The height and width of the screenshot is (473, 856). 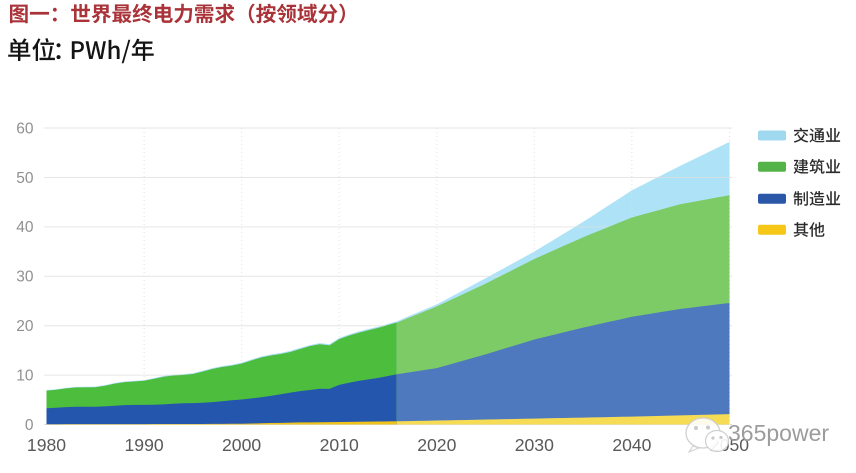 I want to click on svg-text: 30, so click(x=25, y=277).